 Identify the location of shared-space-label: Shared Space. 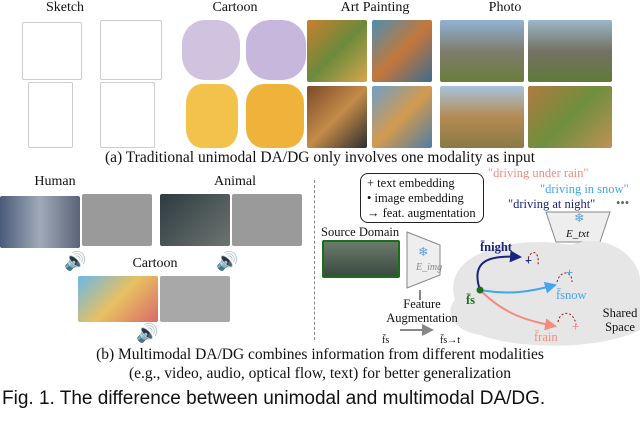
(620, 320).